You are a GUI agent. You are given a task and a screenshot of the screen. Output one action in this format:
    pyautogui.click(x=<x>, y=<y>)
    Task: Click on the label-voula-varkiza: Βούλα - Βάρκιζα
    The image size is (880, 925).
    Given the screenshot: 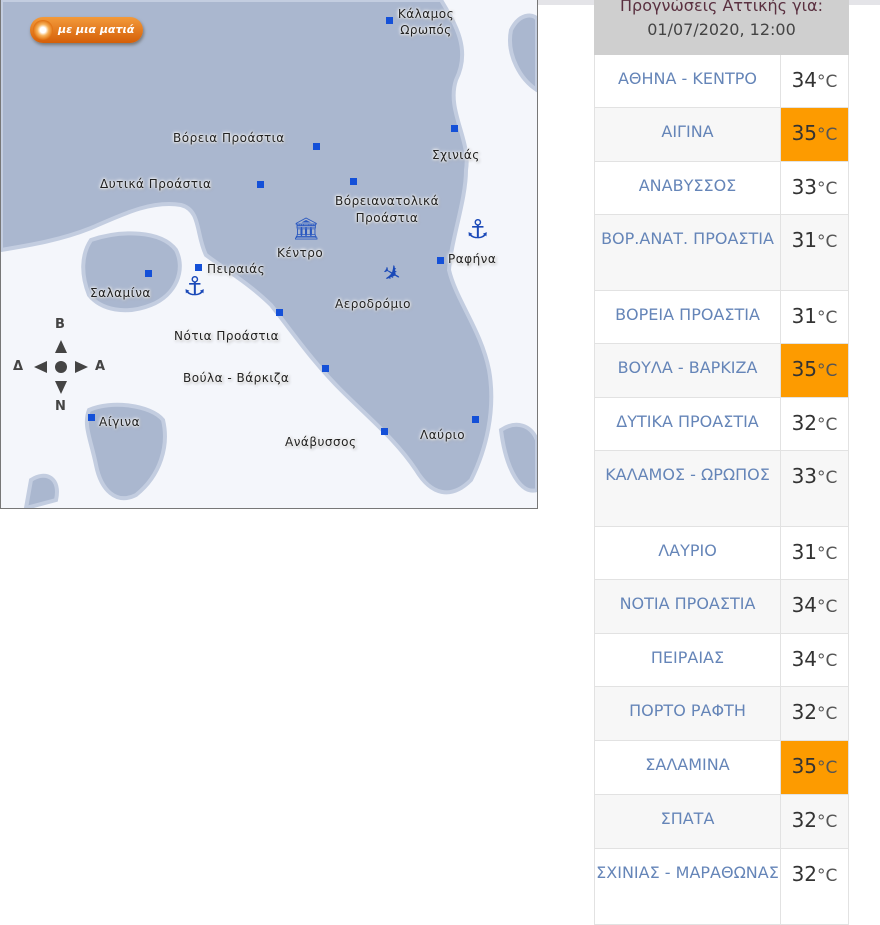 What is the action you would take?
    pyautogui.click(x=236, y=378)
    